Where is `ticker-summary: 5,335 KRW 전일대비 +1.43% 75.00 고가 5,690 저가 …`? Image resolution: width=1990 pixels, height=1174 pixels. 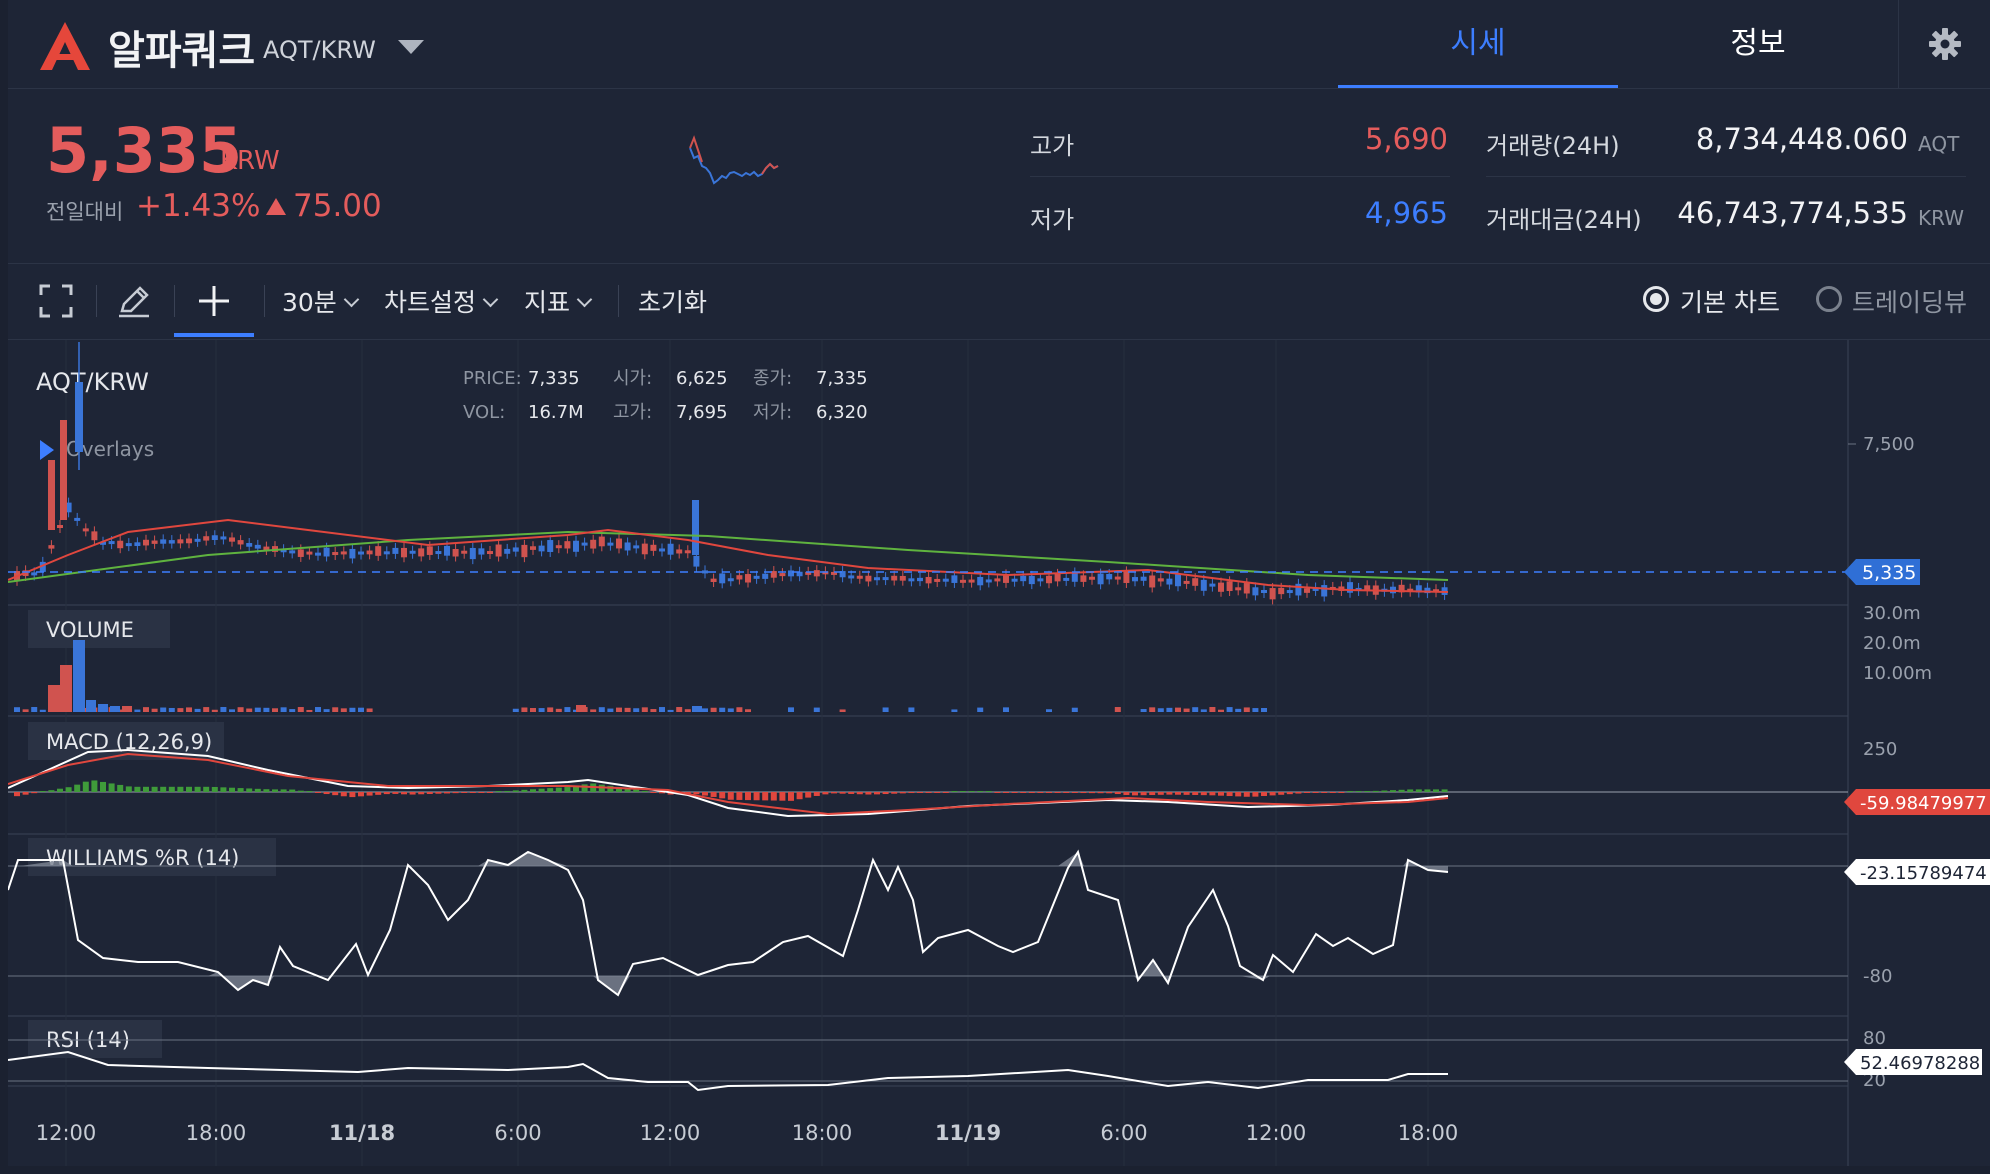 ticker-summary: 5,335 KRW 전일대비 +1.43% 75.00 고가 5,690 저가 … is located at coordinates (999, 176).